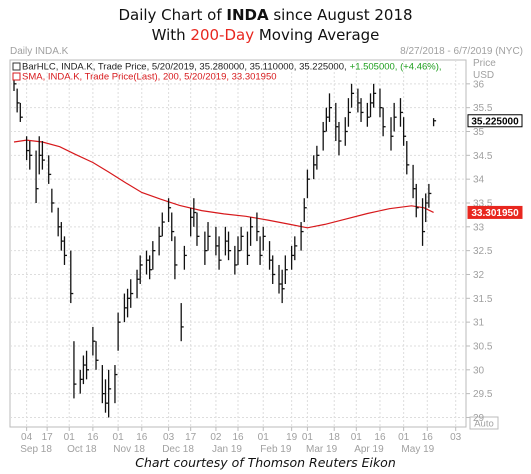 This screenshot has width=531, height=474. I want to click on x-month-label: Feb 19, so click(276, 449).